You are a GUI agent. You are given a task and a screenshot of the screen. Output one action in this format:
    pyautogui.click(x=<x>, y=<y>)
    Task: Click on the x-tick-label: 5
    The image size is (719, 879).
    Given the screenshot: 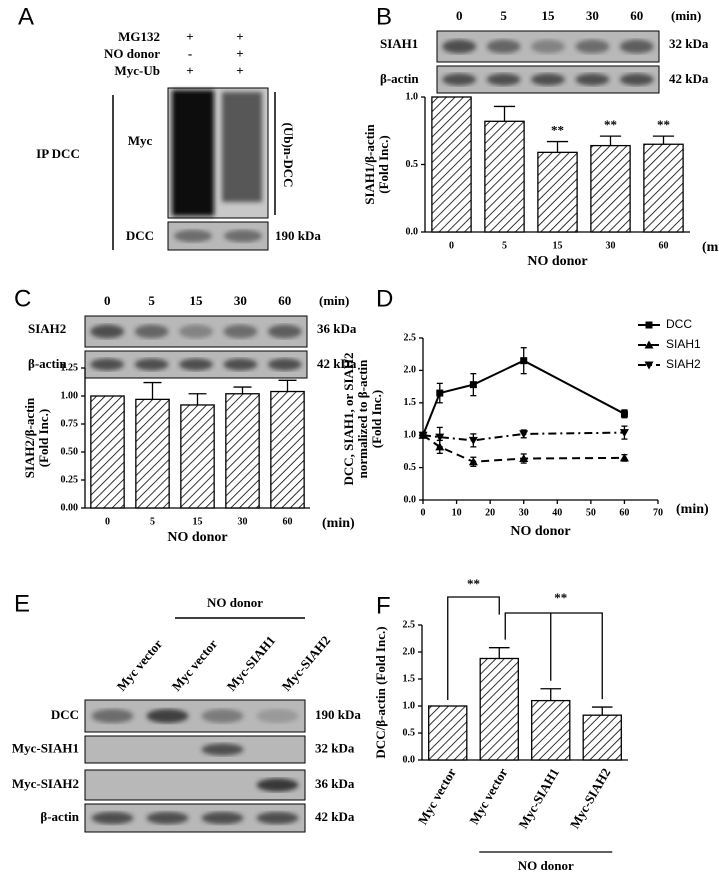 What is the action you would take?
    pyautogui.click(x=504, y=245)
    